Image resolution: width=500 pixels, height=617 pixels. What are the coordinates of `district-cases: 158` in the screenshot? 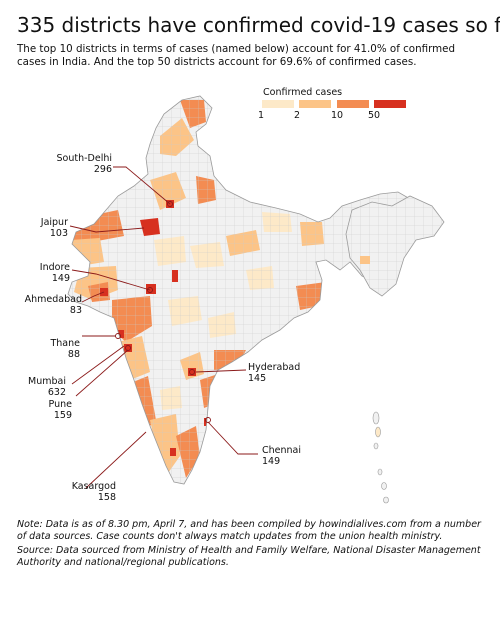 It's located at (106, 497).